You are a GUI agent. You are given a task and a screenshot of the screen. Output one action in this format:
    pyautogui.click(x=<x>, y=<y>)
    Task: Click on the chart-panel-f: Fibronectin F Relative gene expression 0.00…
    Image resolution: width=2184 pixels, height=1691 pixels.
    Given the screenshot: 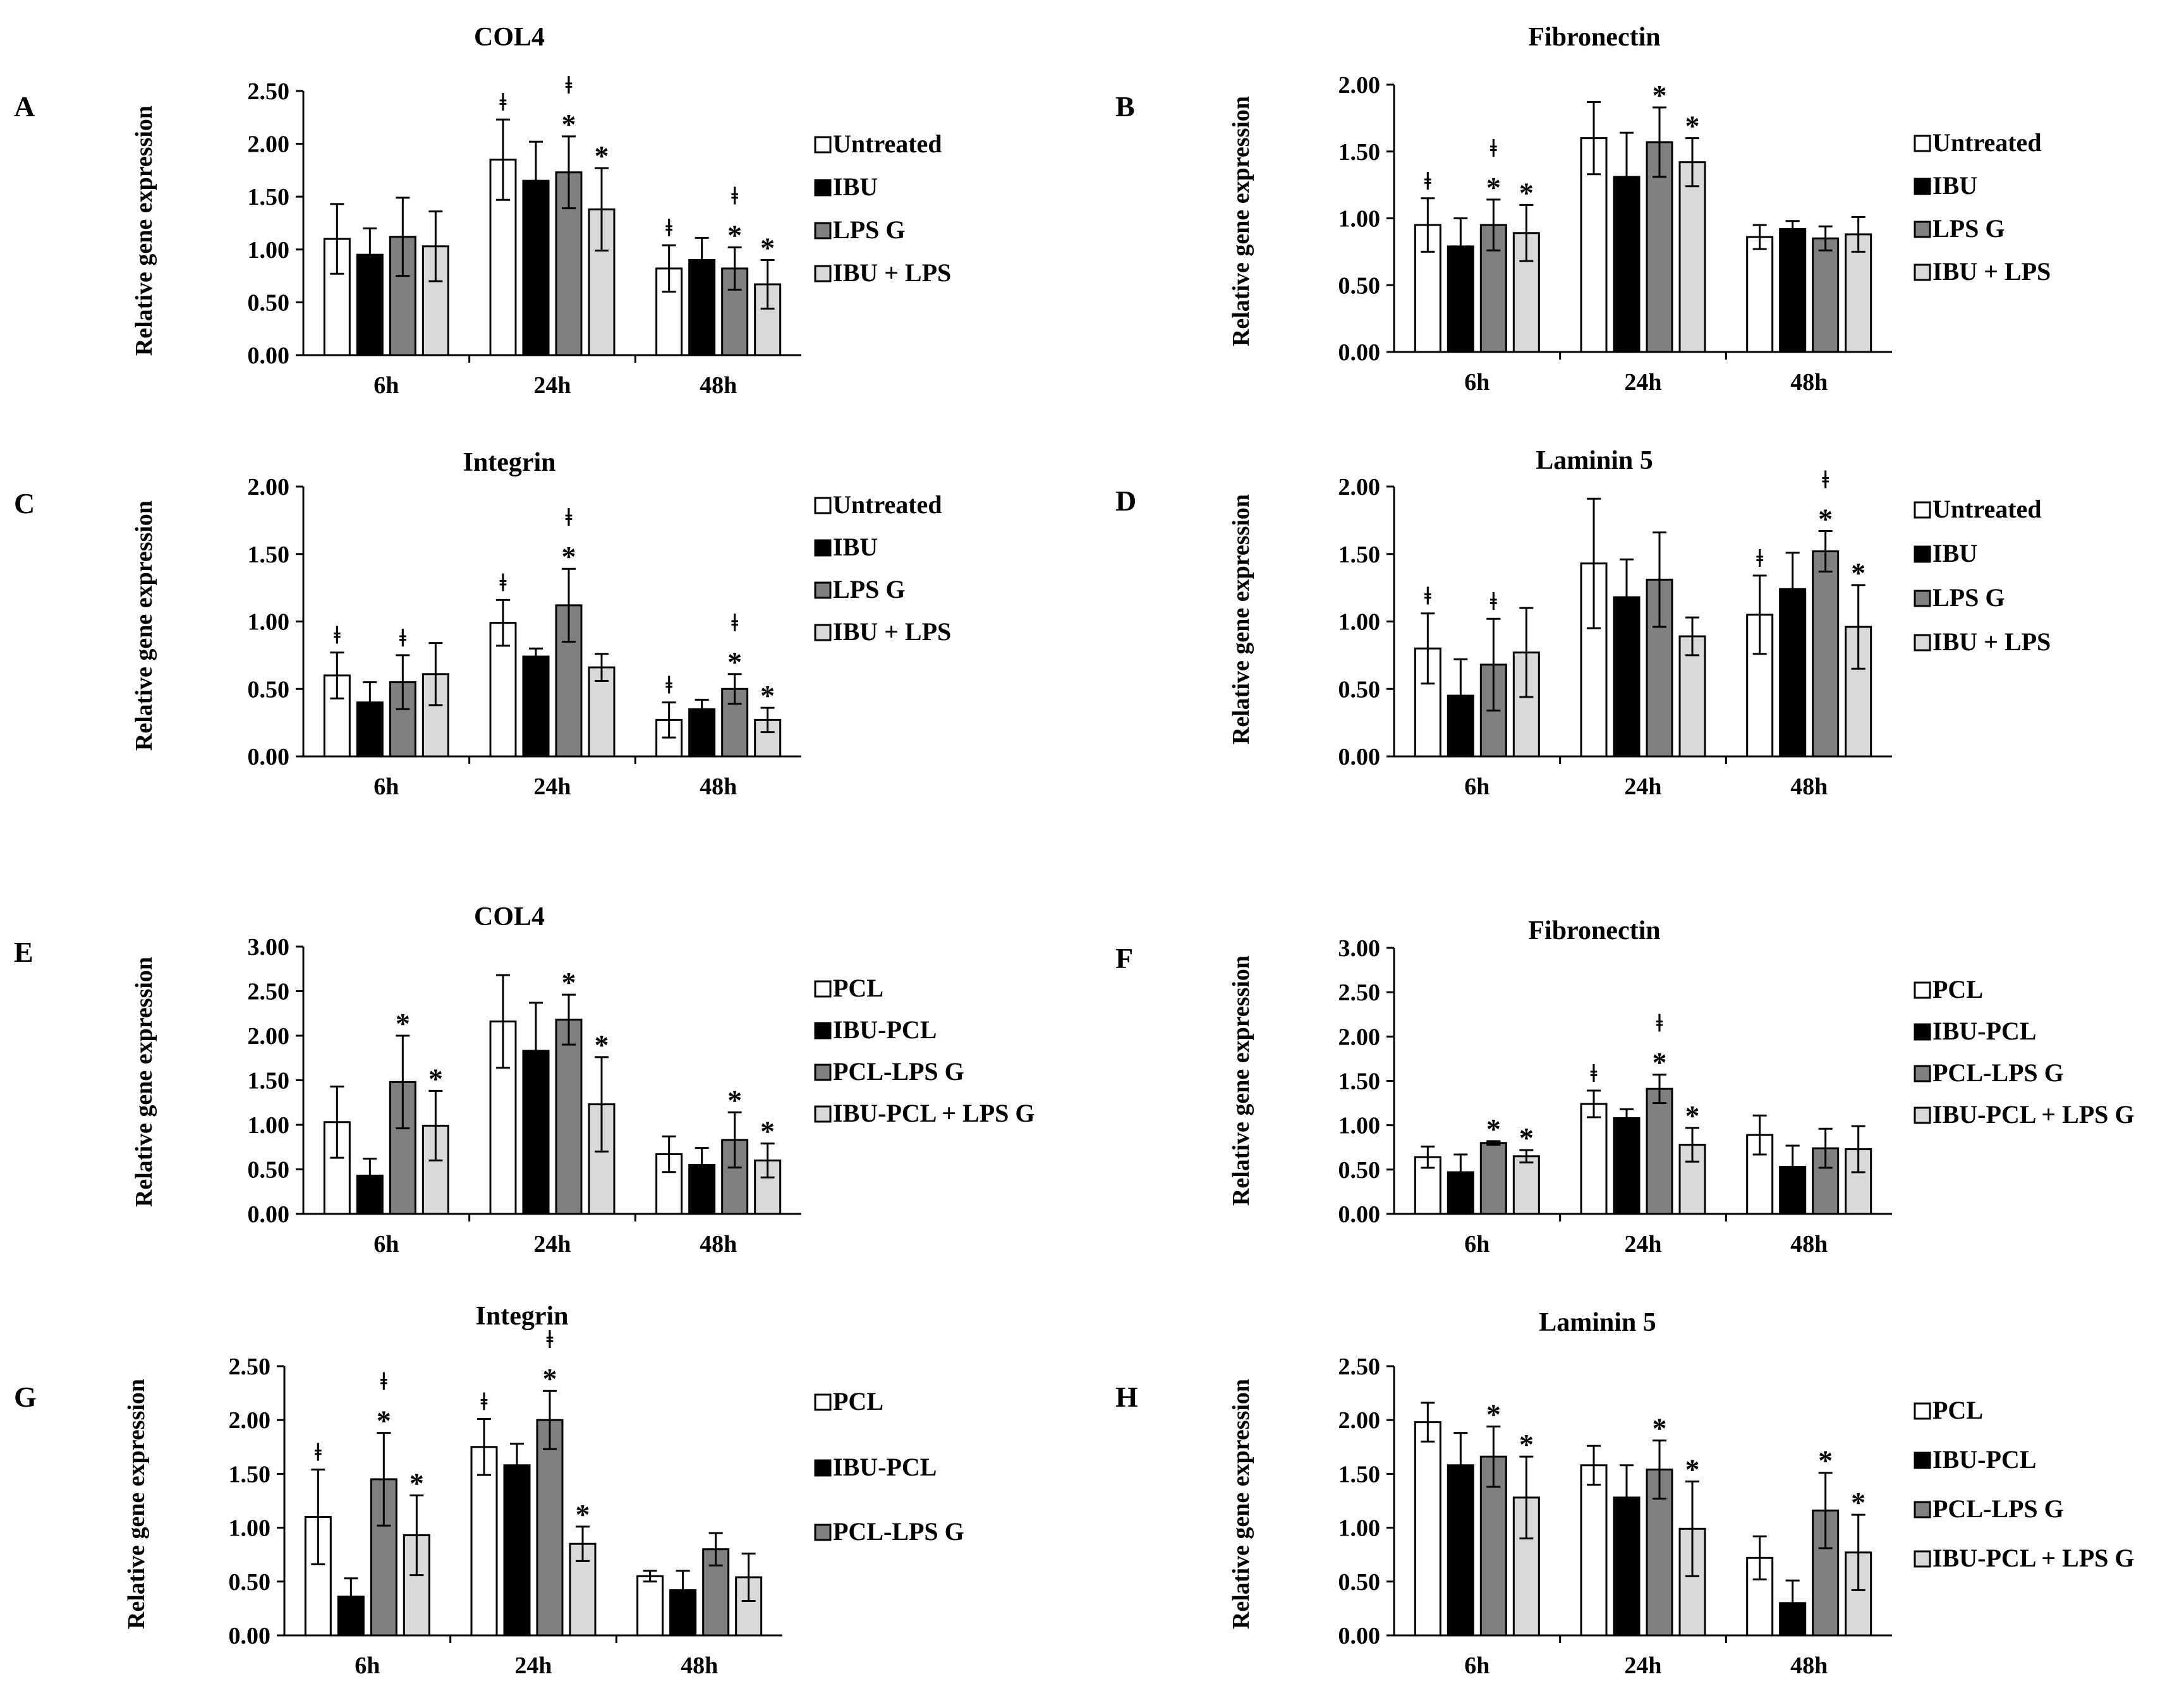 What is the action you would take?
    pyautogui.click(x=1625, y=1087)
    